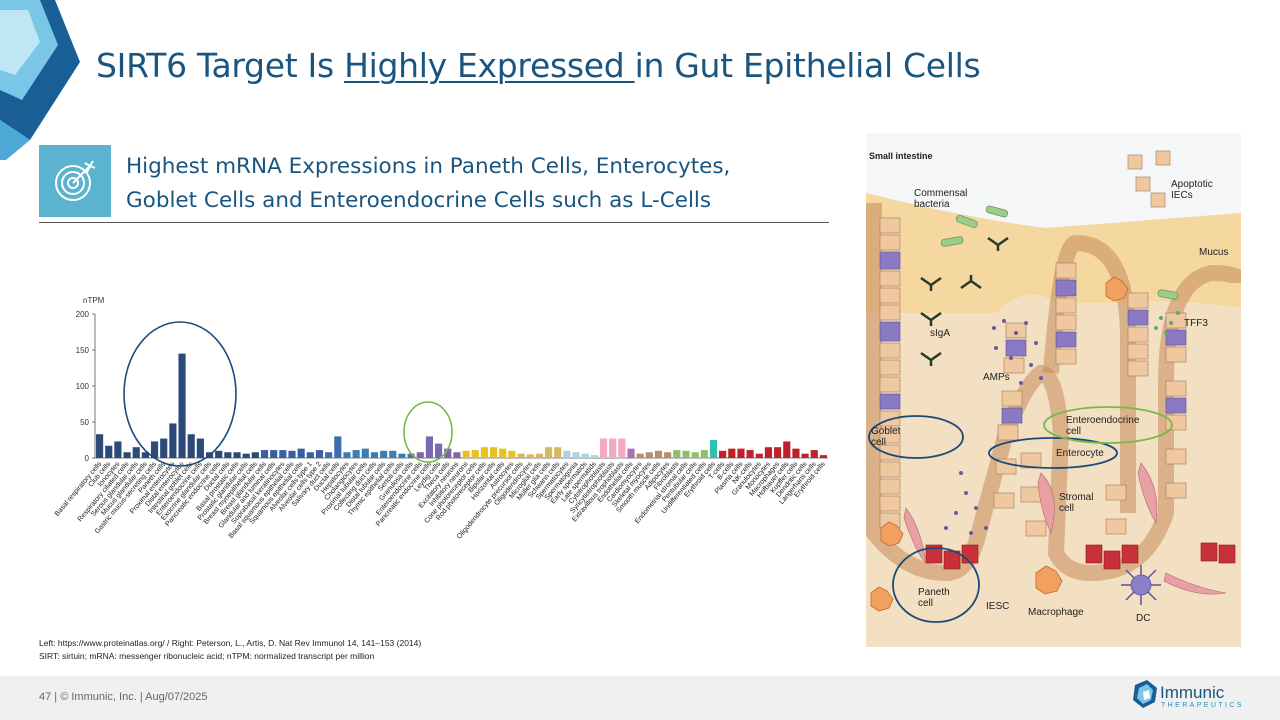  I want to click on logo-subtitle: THERAPEUTICS, so click(1202, 705).